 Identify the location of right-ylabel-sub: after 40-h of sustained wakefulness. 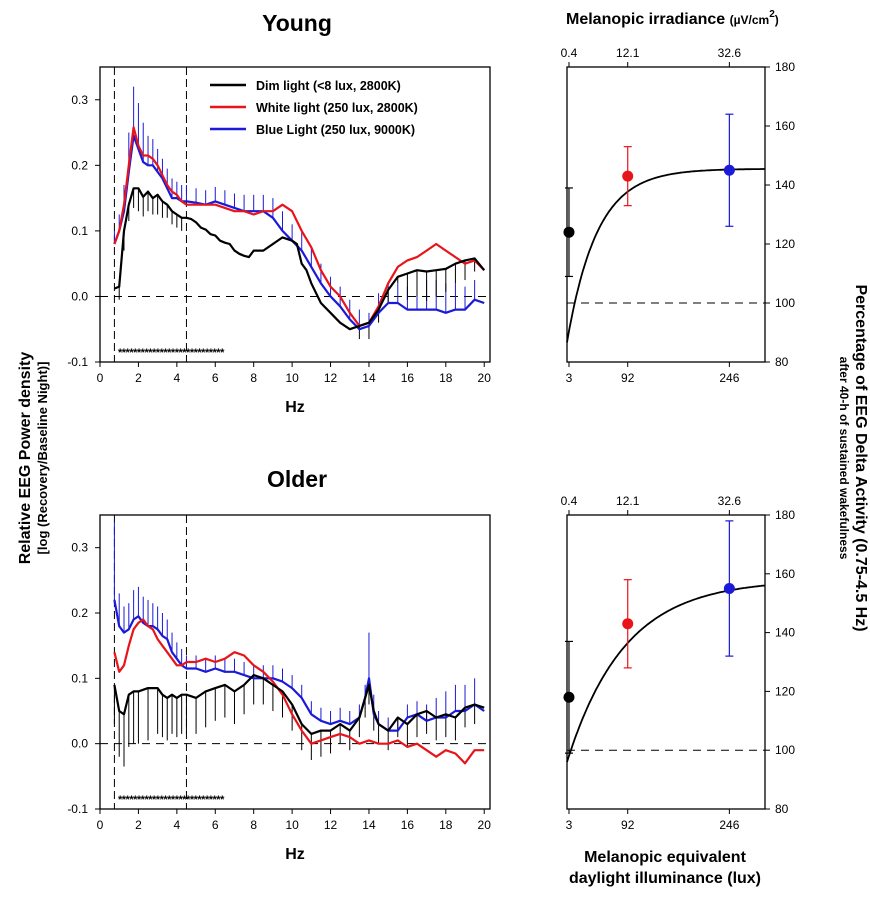
(844, 458).